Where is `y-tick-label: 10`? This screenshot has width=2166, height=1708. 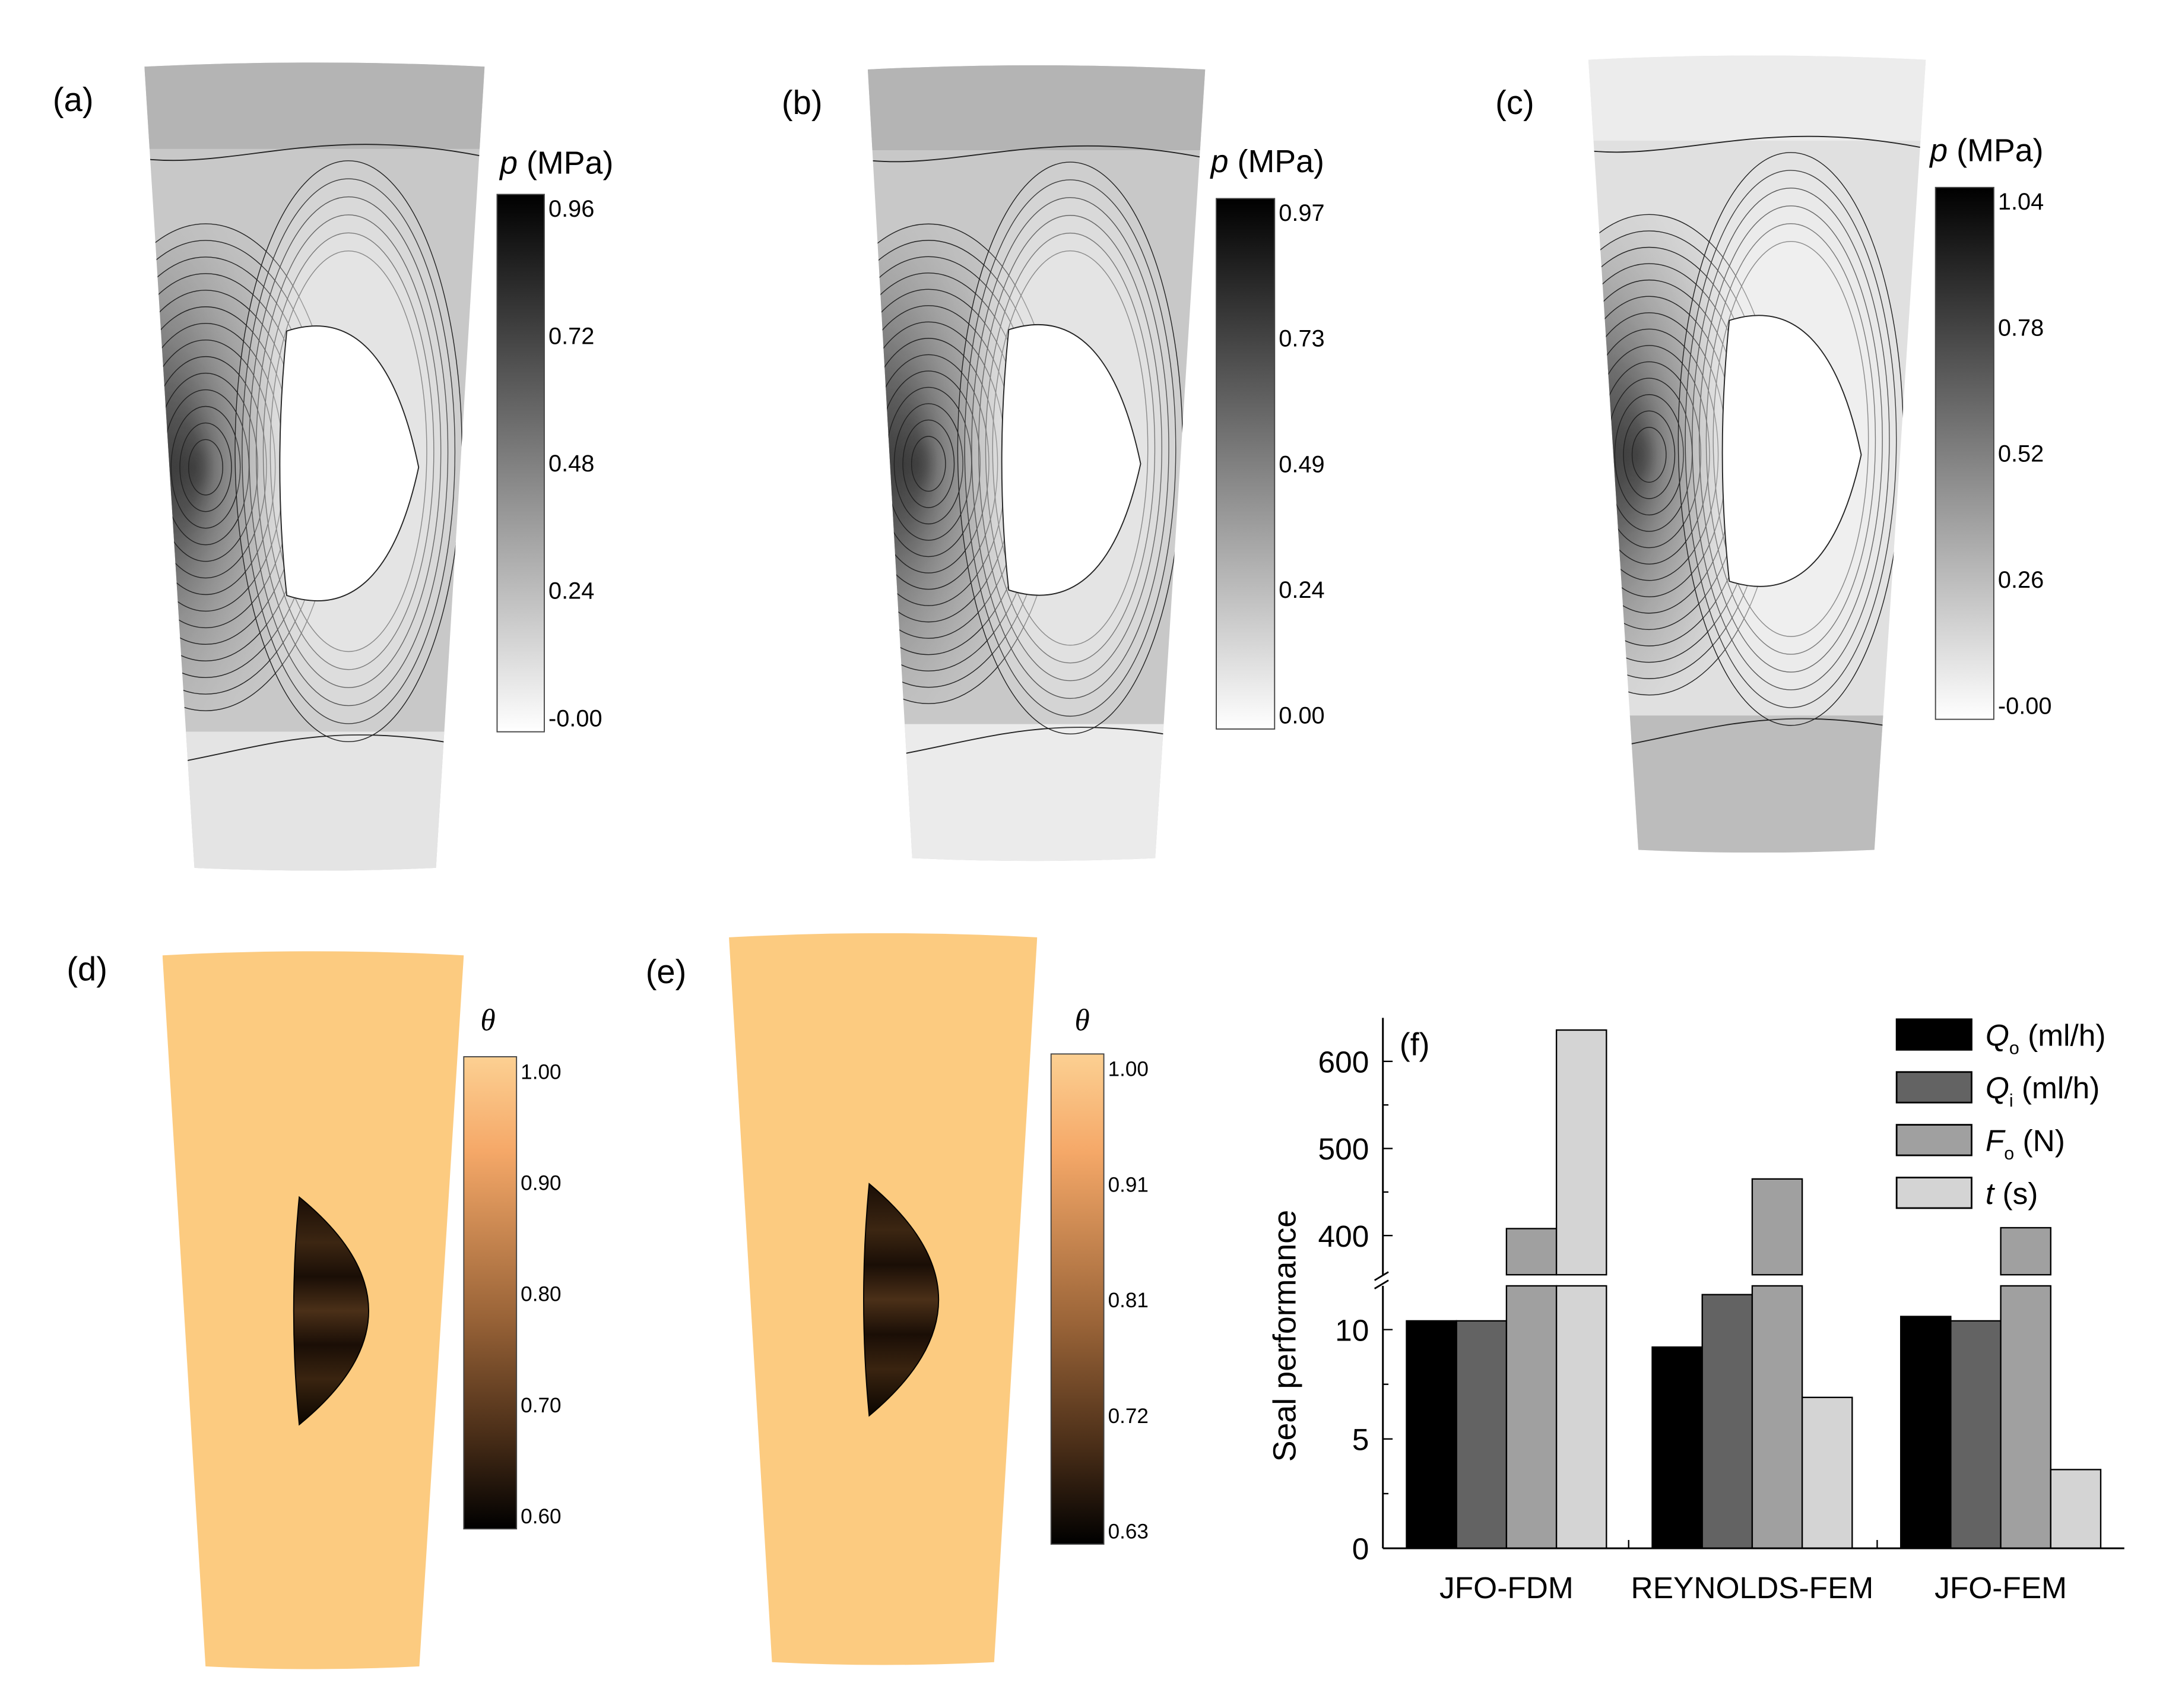
y-tick-label: 10 is located at coordinates (1352, 1330).